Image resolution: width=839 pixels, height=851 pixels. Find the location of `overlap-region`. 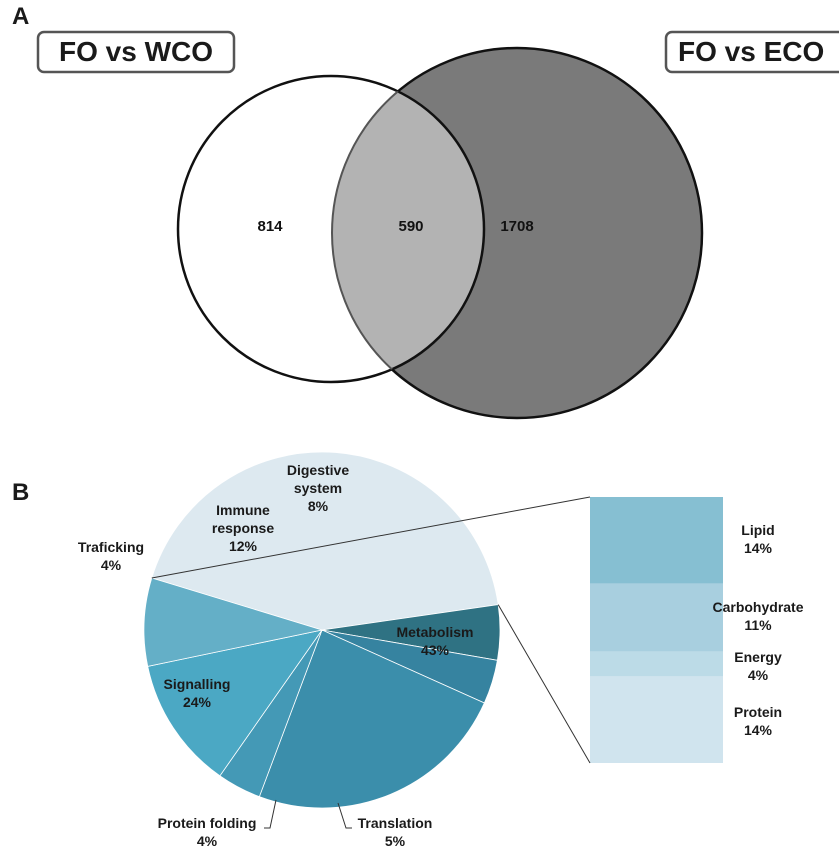

overlap-region is located at coordinates (408, 229).